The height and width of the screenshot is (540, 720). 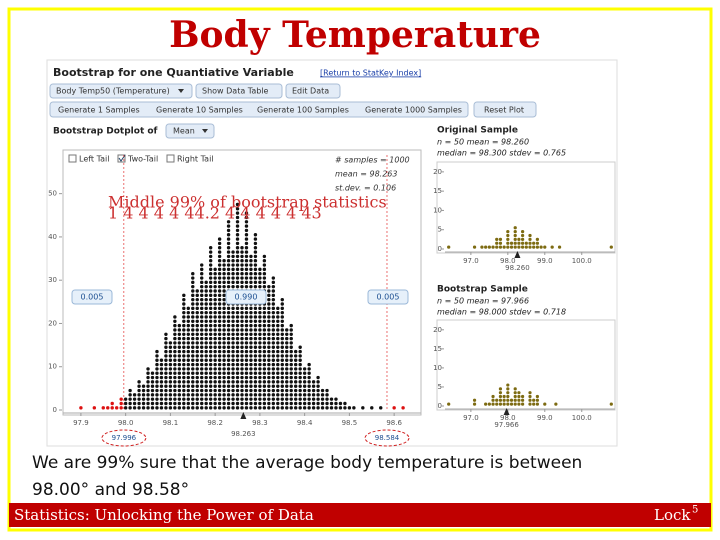 What do you see at coordinates (303, 110) in the screenshot?
I see `generate-button: Generate 100 Samples` at bounding box center [303, 110].